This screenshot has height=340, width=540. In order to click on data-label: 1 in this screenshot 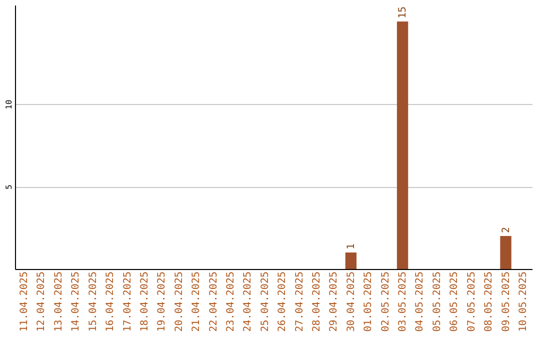, I will do `click(351, 246)`.